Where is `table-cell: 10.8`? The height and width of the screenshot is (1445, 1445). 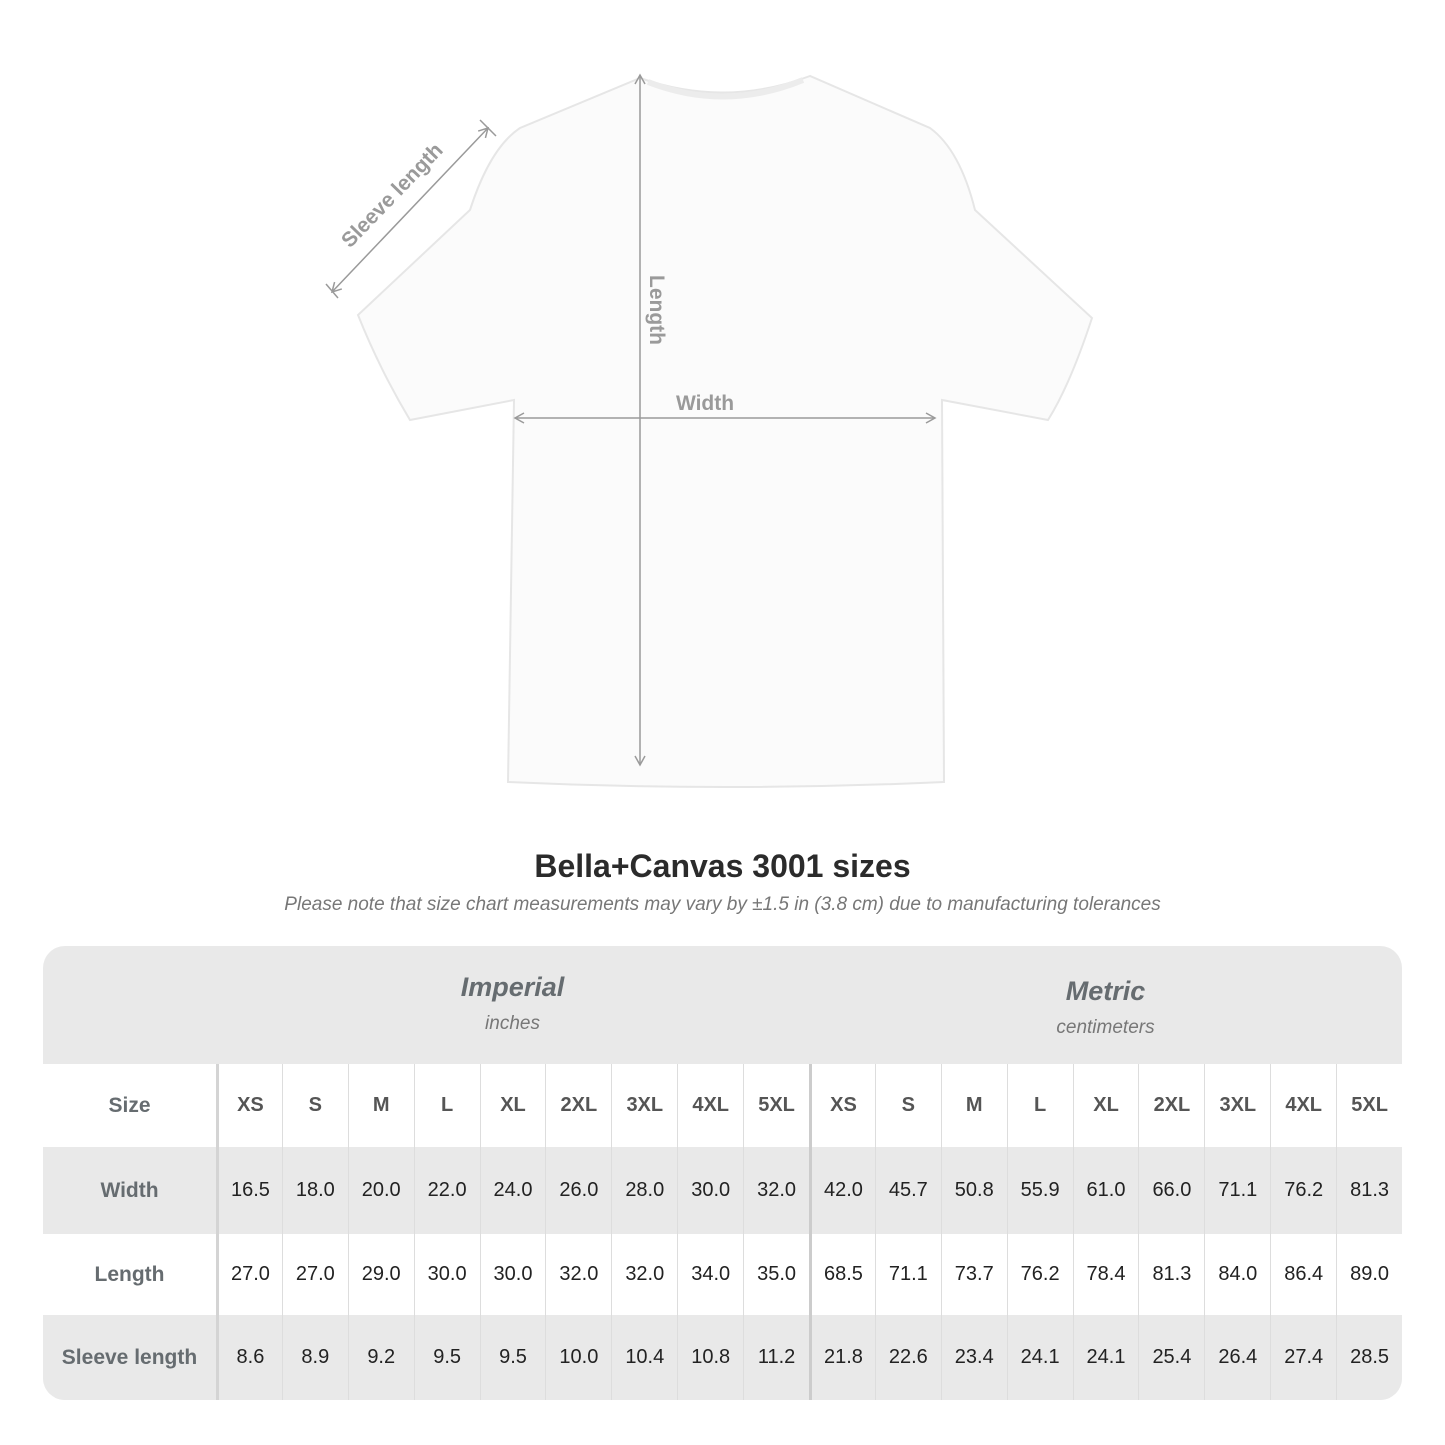
table-cell: 10.8 is located at coordinates (710, 1357).